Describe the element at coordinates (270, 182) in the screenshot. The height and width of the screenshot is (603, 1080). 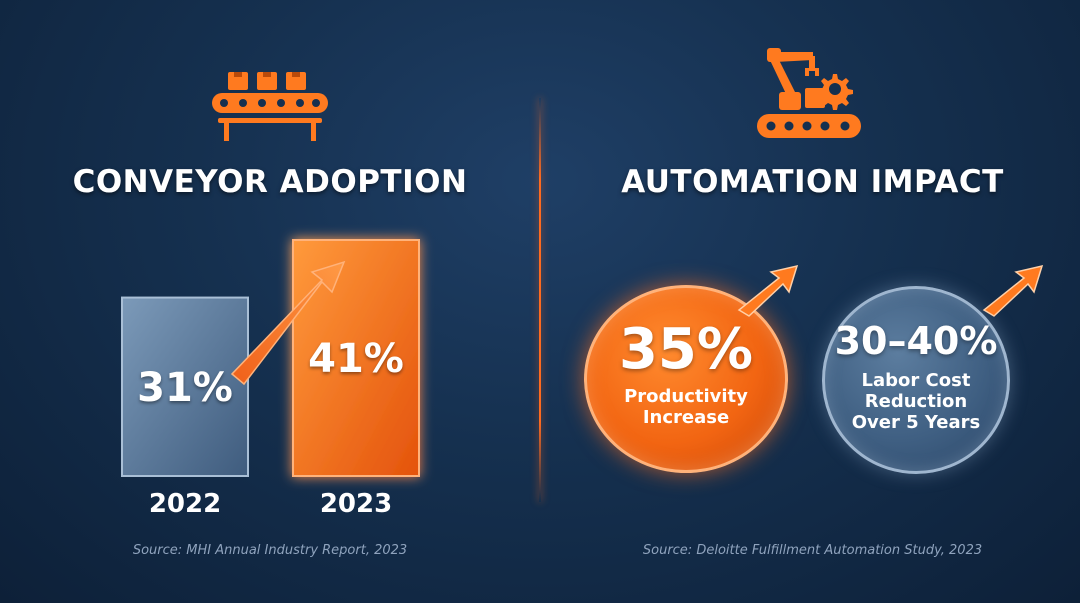
I see `conveyor-adoption-title: CONVEYOR ADOPTION` at that location.